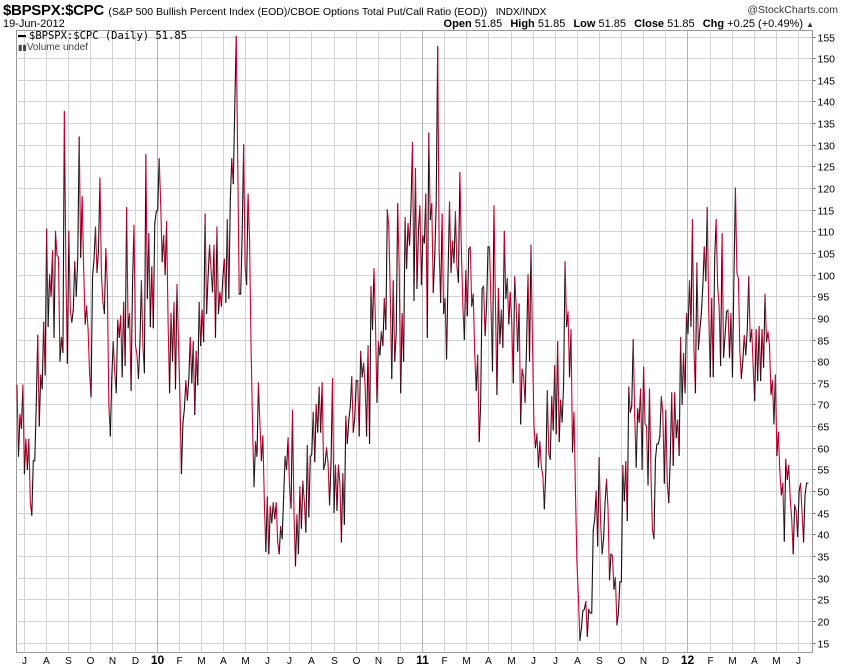 This screenshot has height=668, width=850. Describe the element at coordinates (649, 24) in the screenshot. I see `close-label: Close` at that location.